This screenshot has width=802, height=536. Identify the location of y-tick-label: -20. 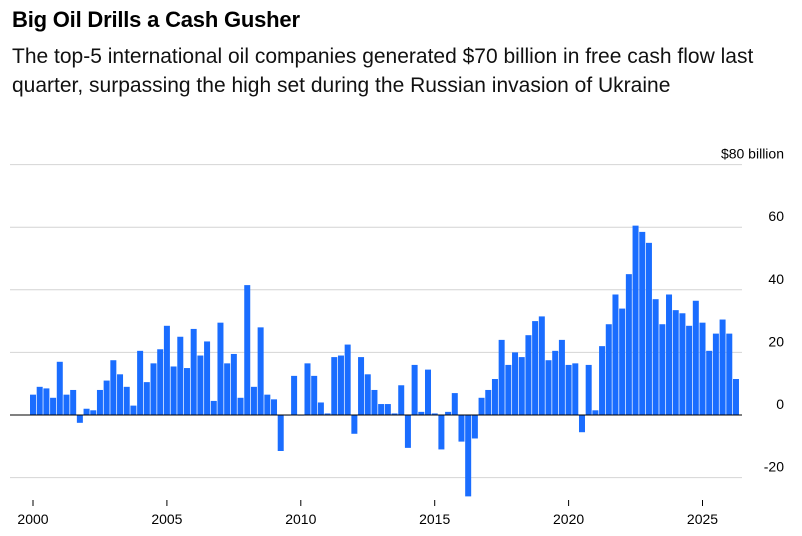
(774, 467).